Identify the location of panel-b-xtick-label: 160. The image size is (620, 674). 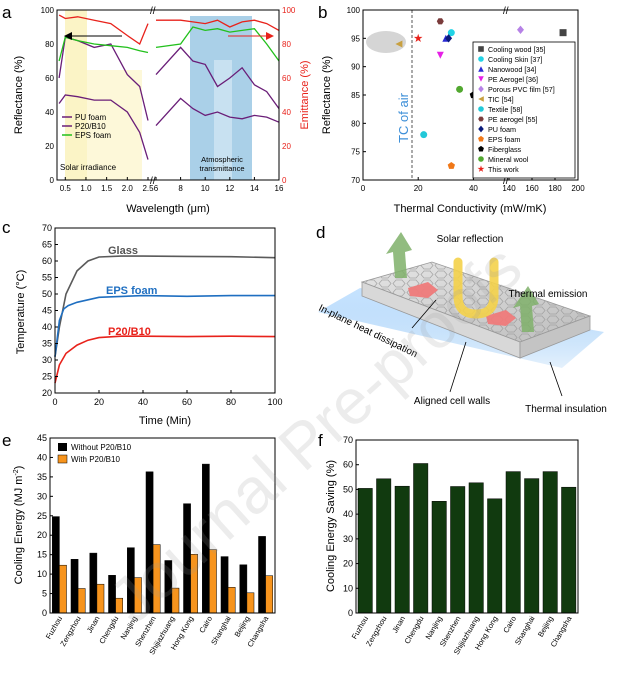
(532, 188).